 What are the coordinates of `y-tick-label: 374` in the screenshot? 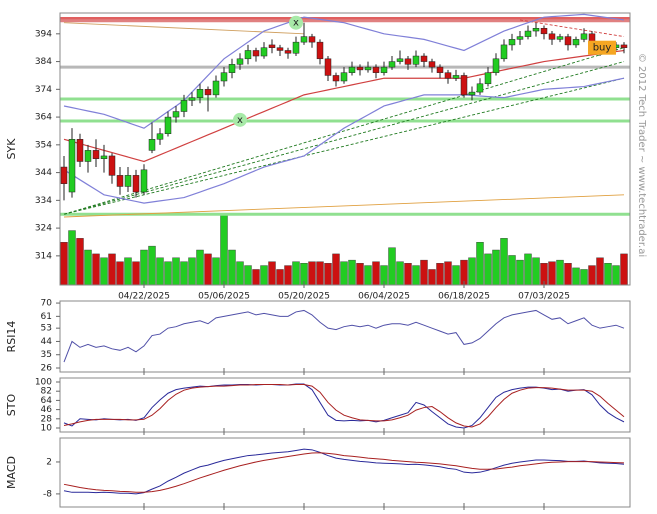 It's located at (43, 90).